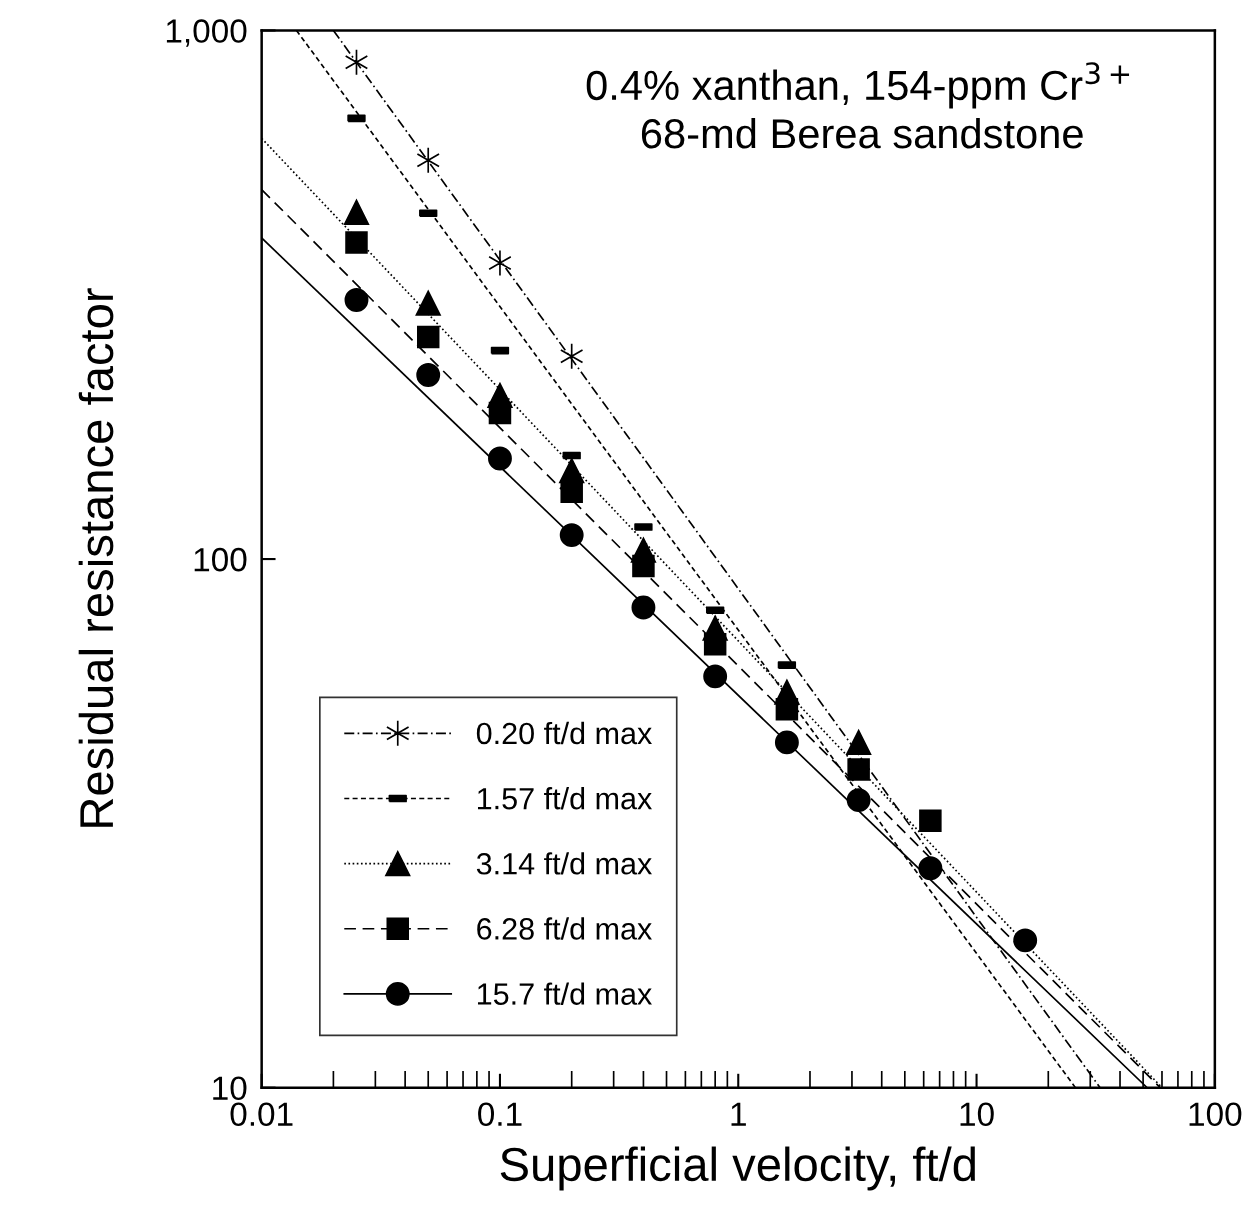 The height and width of the screenshot is (1218, 1246). Describe the element at coordinates (261, 1114) in the screenshot. I see `x-tick-label: 0.01` at that location.